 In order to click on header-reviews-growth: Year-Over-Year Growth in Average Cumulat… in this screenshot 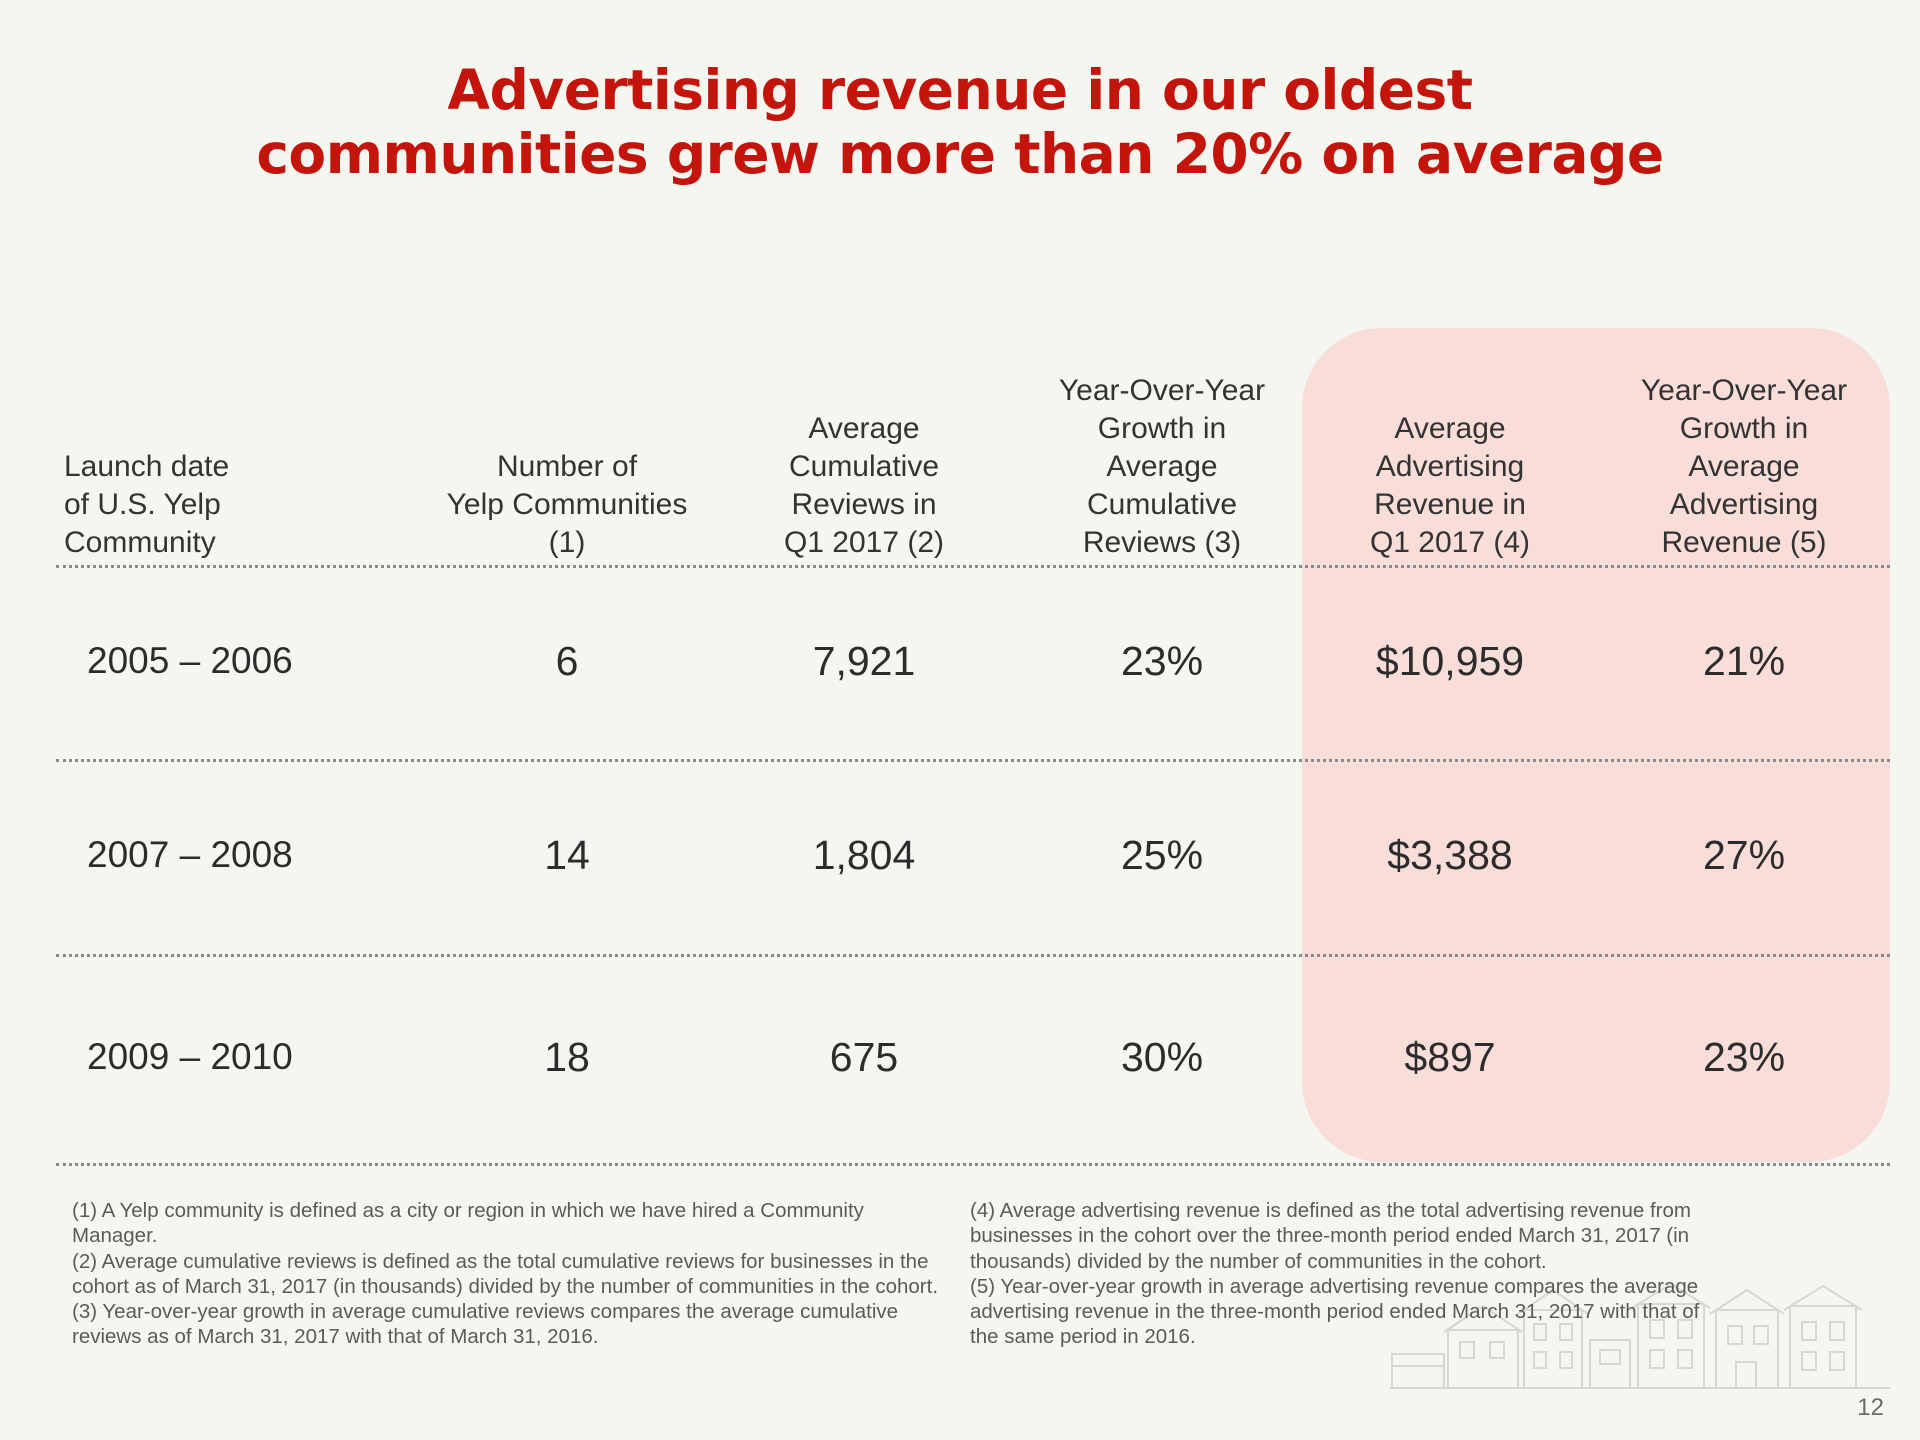, I will do `click(1162, 431)`.